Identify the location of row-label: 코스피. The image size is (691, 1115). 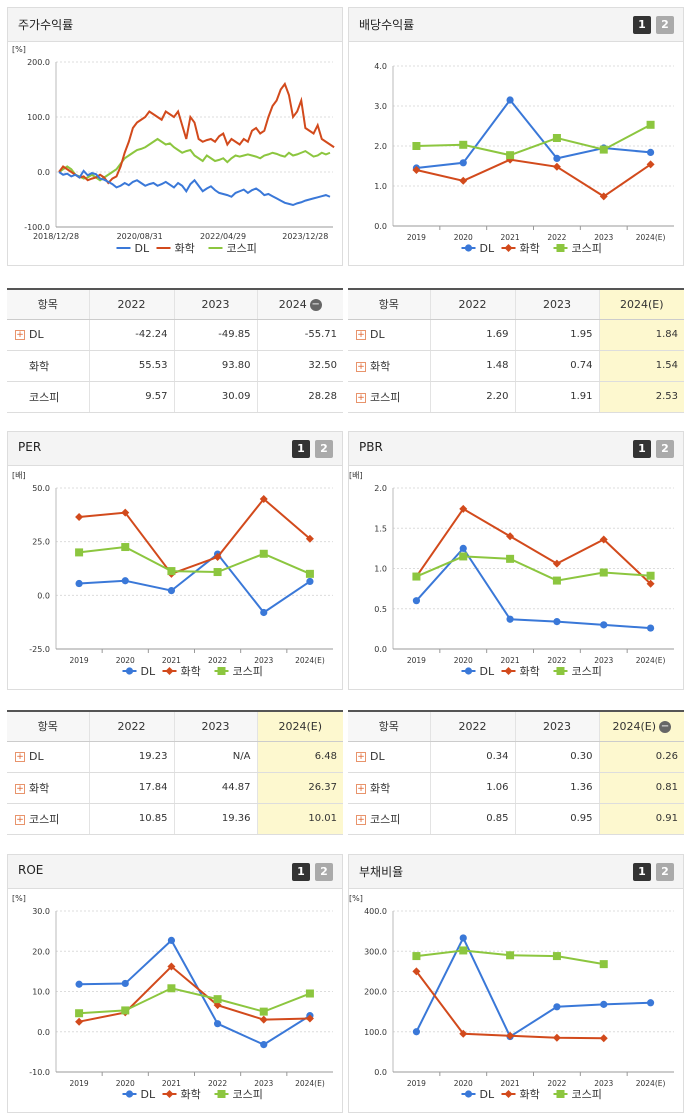
(44, 819).